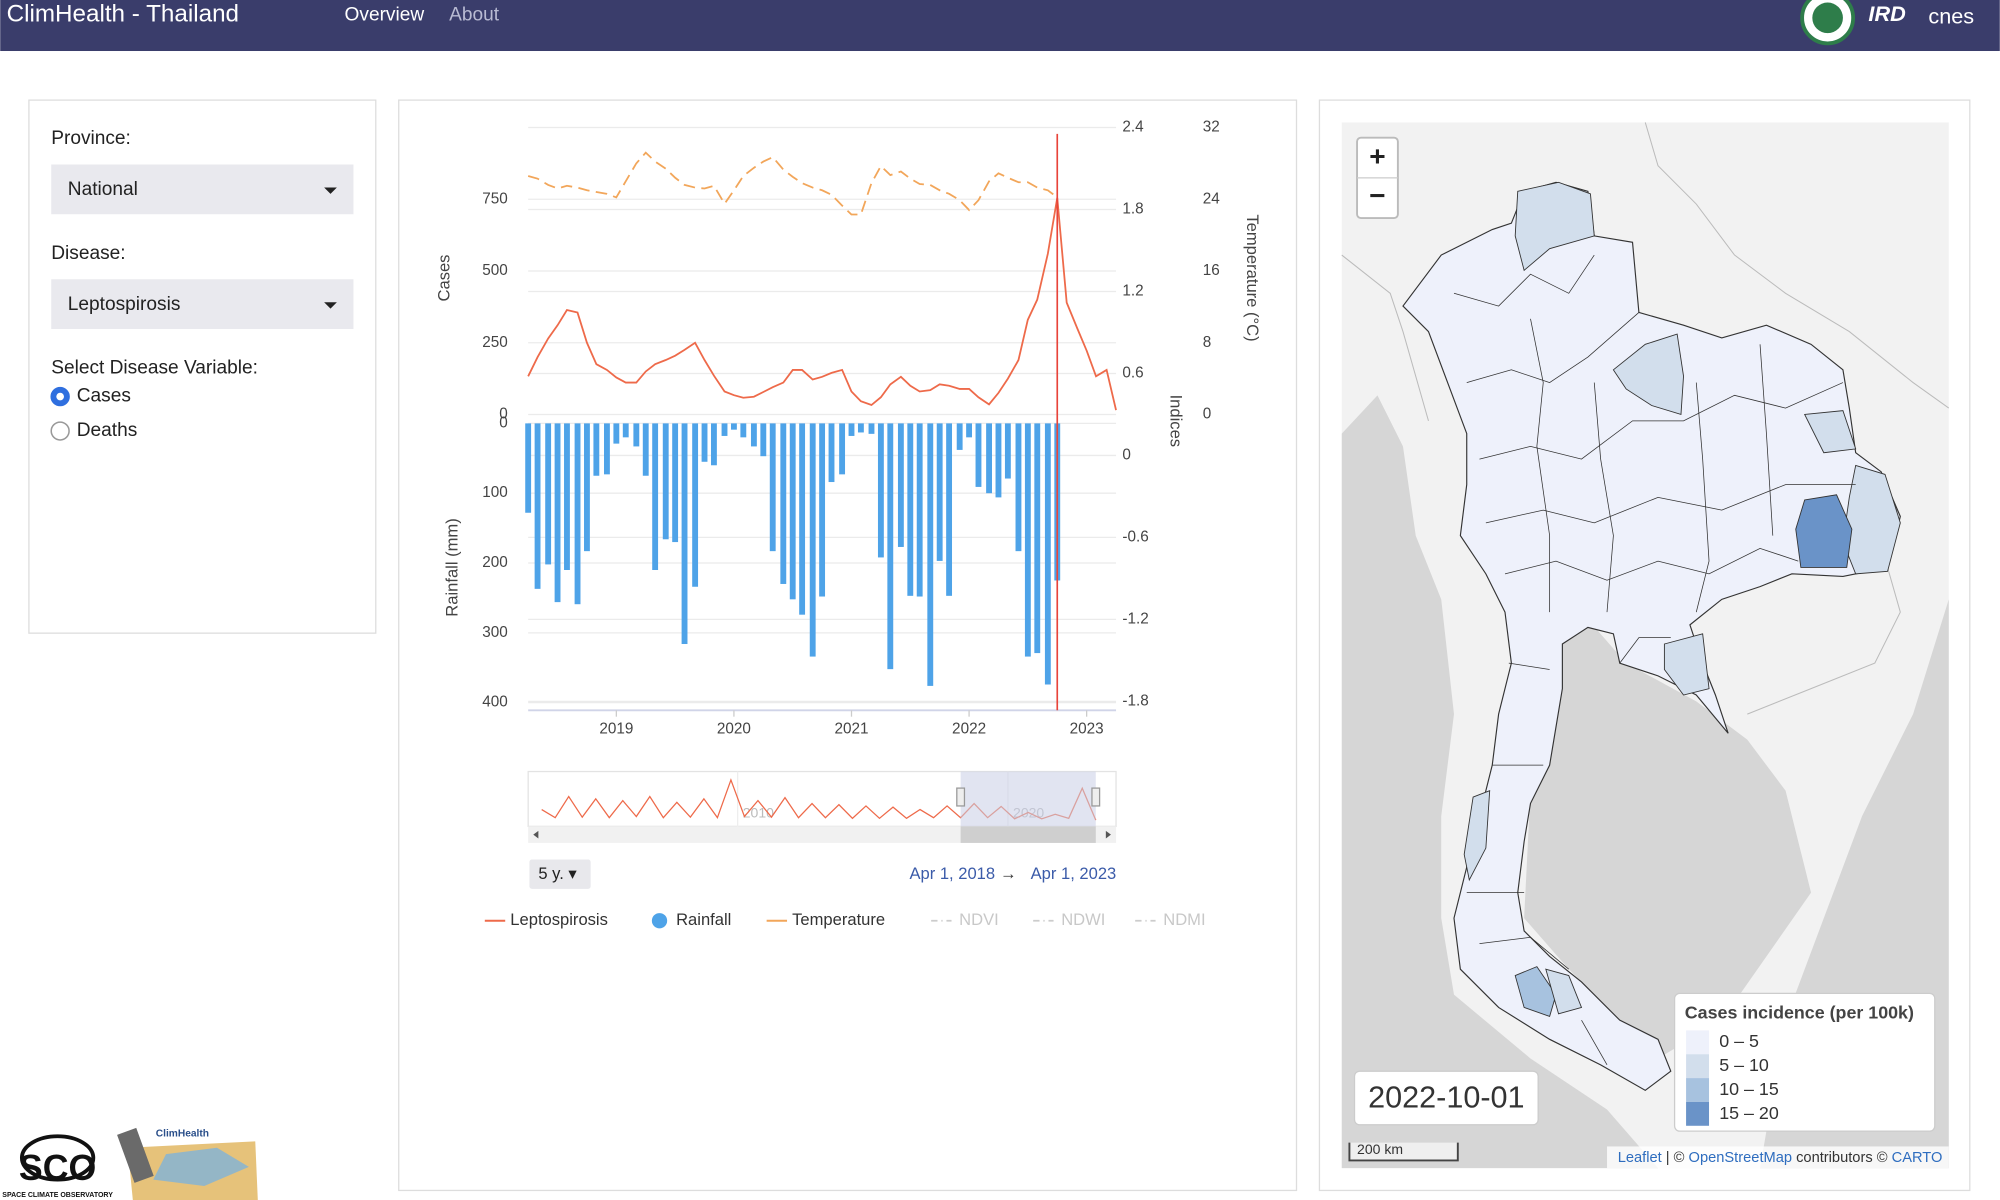  What do you see at coordinates (1028, 799) in the screenshot?
I see `range-window` at bounding box center [1028, 799].